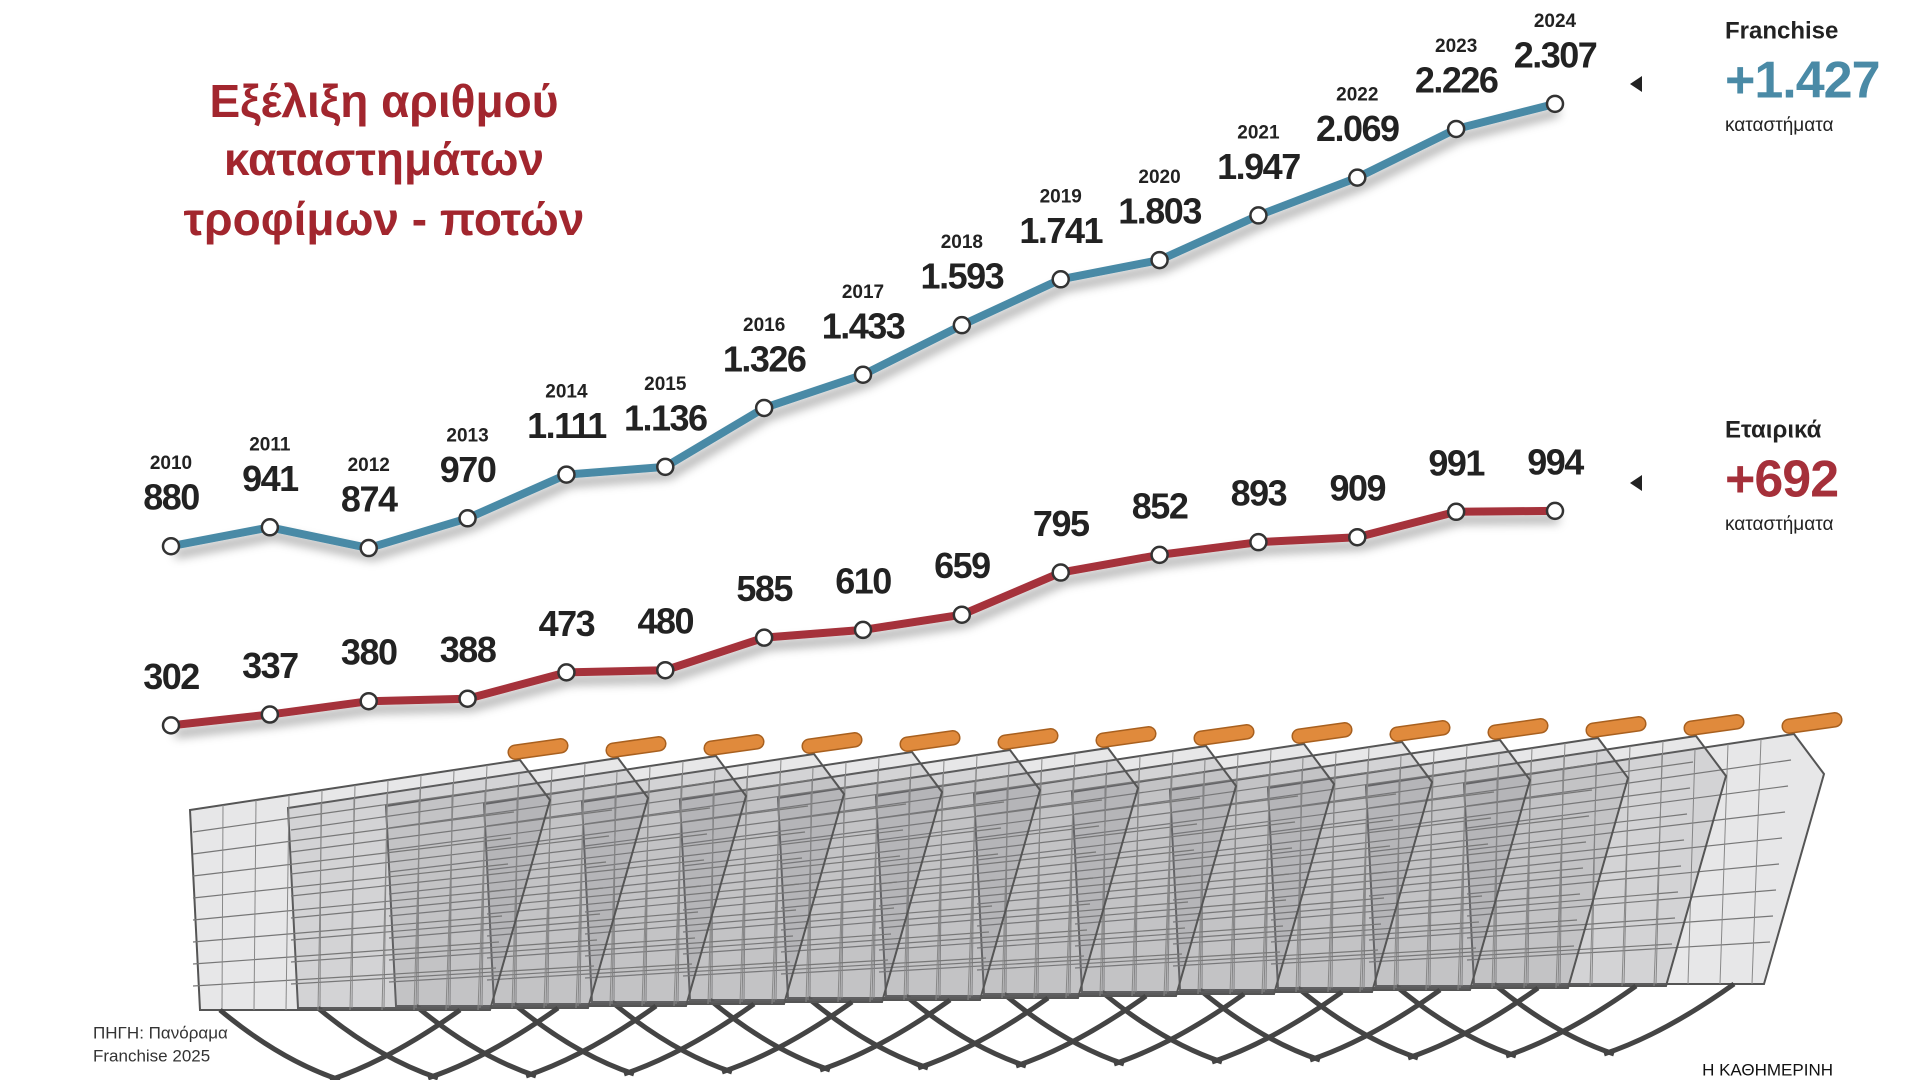 The image size is (1920, 1080). What do you see at coordinates (665, 384) in the screenshot?
I see `x-tick-label: 2015` at bounding box center [665, 384].